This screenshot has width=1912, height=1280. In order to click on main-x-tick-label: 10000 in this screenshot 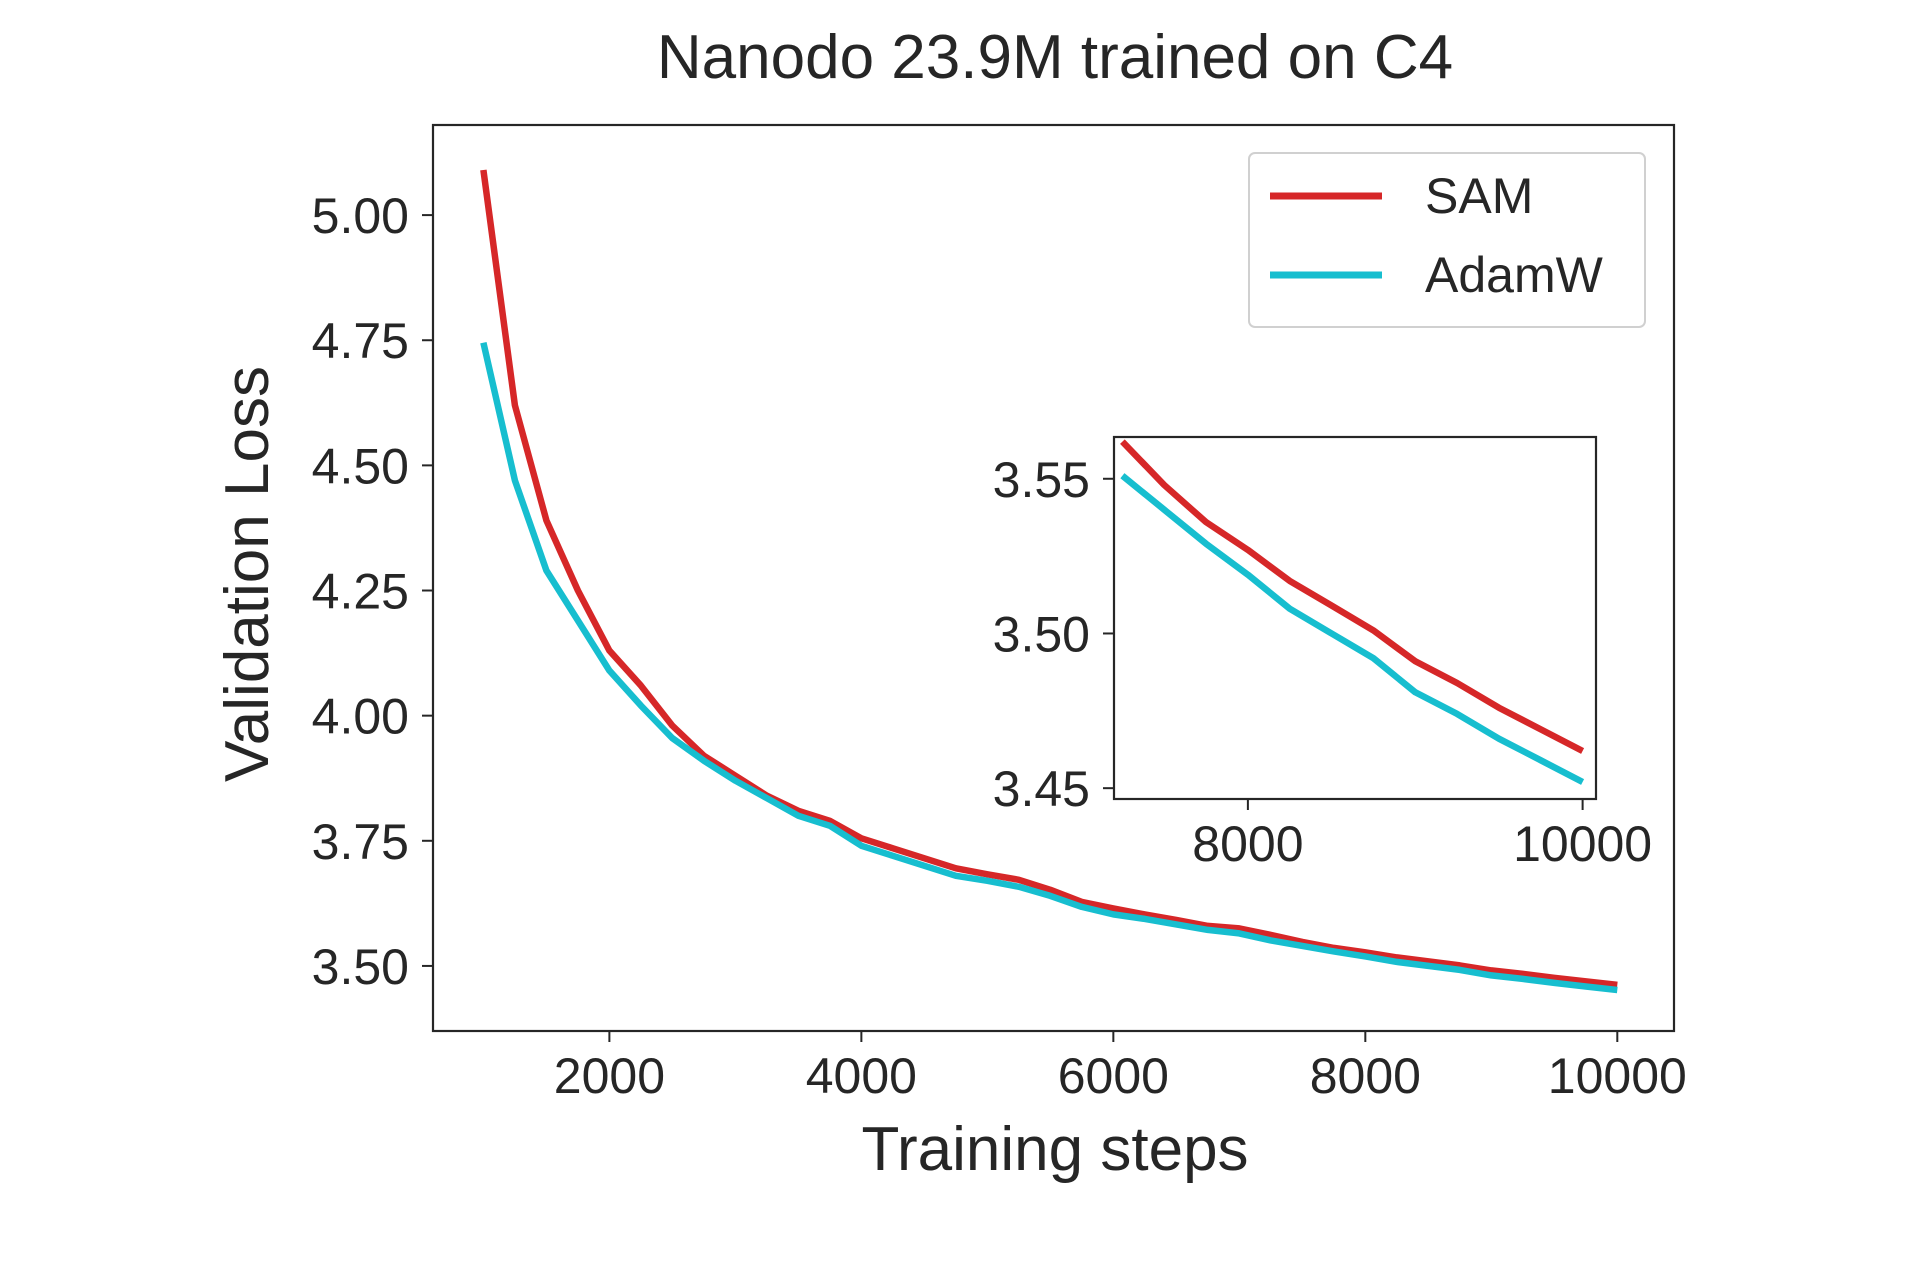, I will do `click(1617, 1076)`.